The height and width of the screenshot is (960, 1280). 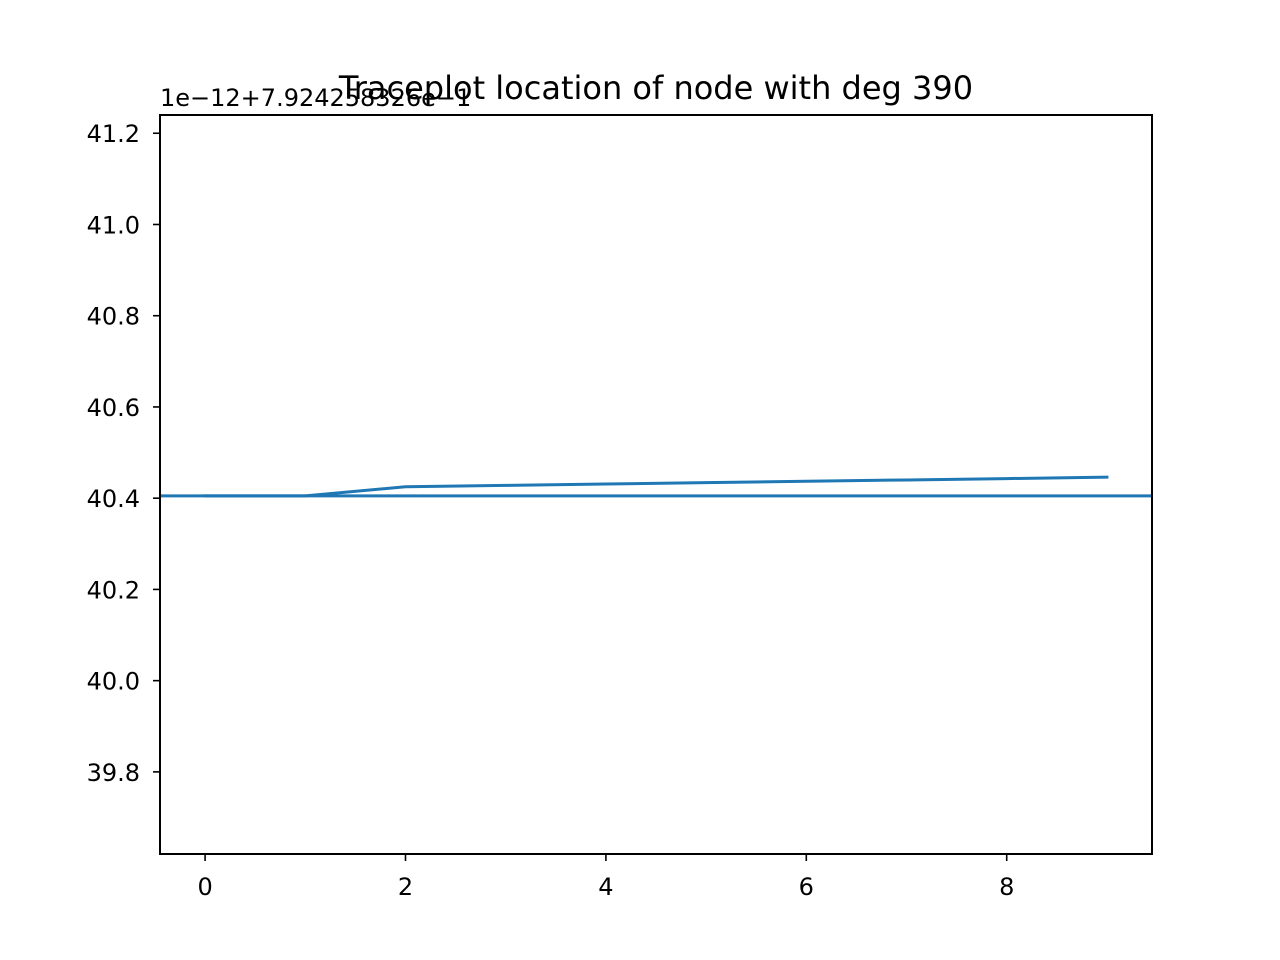 I want to click on x-tick-label: 0, so click(x=204, y=887).